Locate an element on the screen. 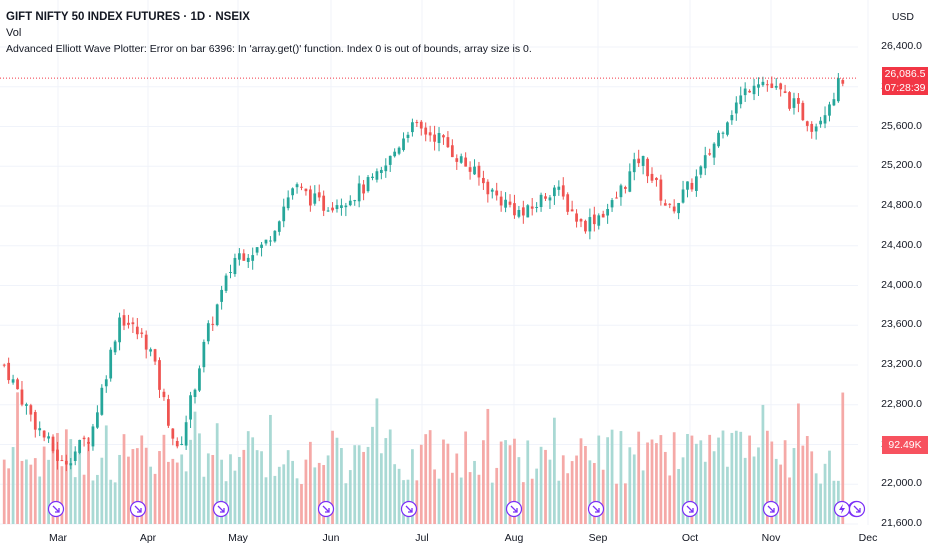 The height and width of the screenshot is (550, 932). time-tick-label: May is located at coordinates (238, 538).